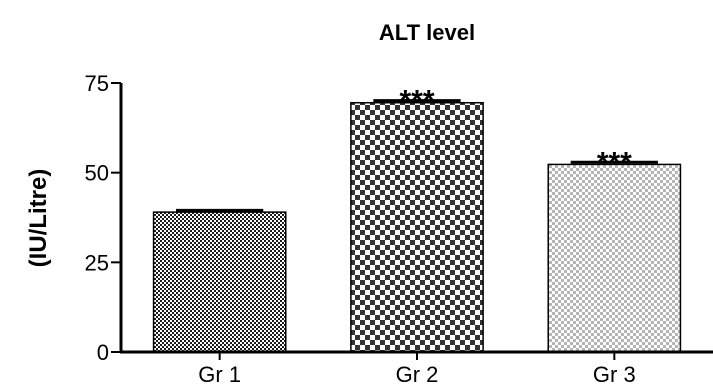 The height and width of the screenshot is (390, 713). I want to click on significance-annotations: *** ***, so click(515, 132).